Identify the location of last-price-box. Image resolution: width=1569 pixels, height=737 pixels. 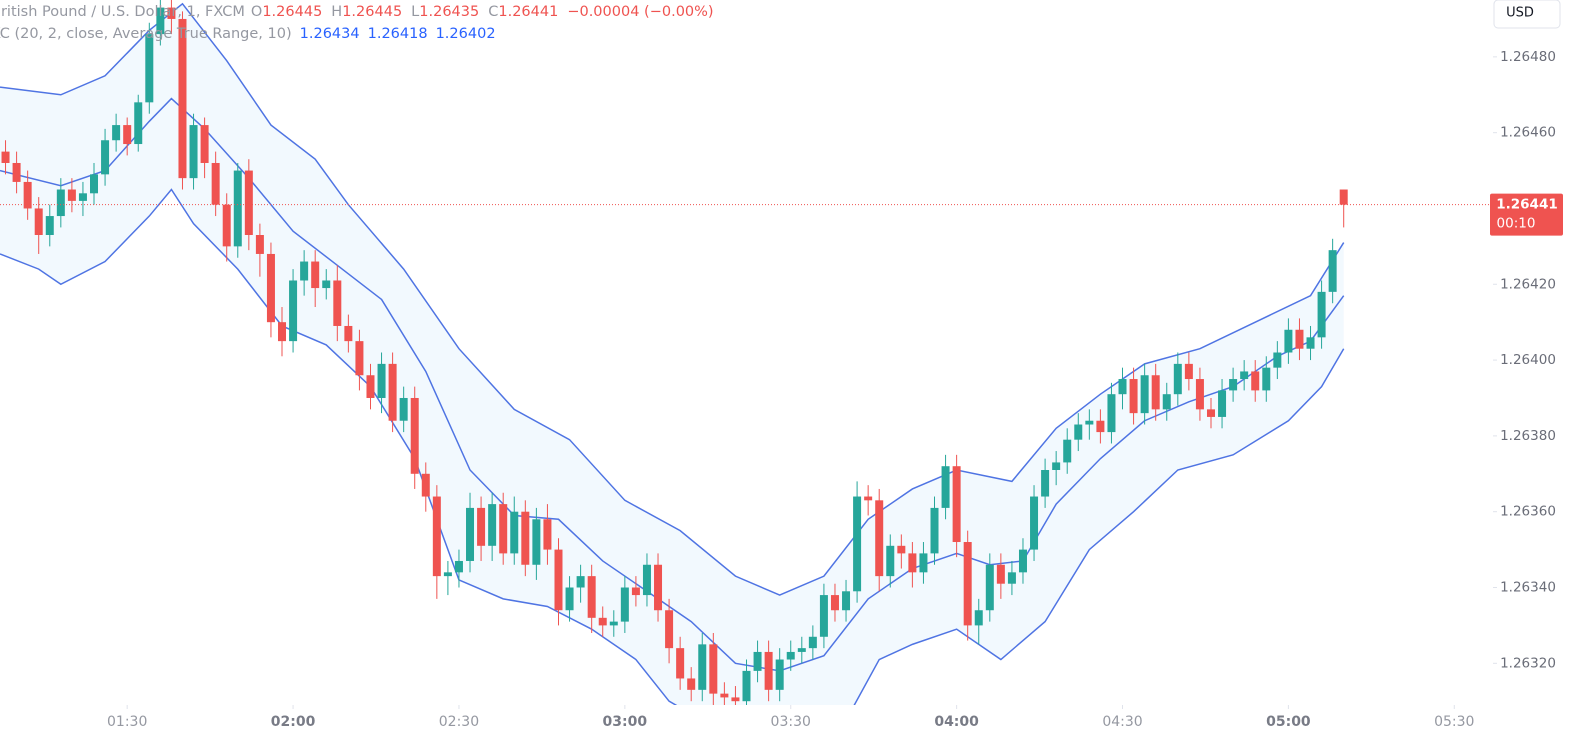
(1526, 214).